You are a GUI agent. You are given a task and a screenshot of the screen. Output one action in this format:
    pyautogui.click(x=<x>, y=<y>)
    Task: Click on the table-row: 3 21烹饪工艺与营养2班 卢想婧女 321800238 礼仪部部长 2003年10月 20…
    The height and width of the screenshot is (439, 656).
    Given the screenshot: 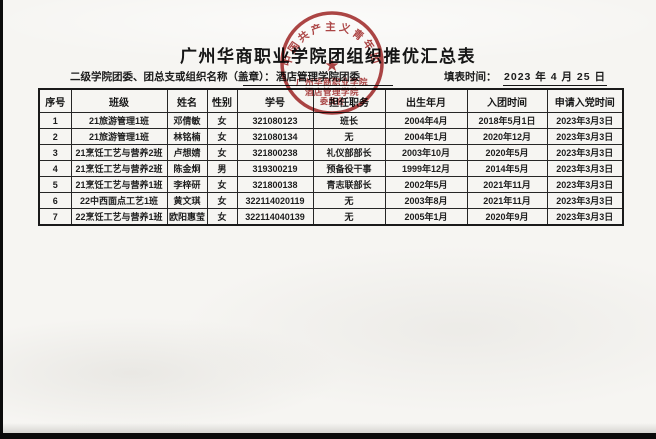 What is the action you would take?
    pyautogui.click(x=331, y=152)
    